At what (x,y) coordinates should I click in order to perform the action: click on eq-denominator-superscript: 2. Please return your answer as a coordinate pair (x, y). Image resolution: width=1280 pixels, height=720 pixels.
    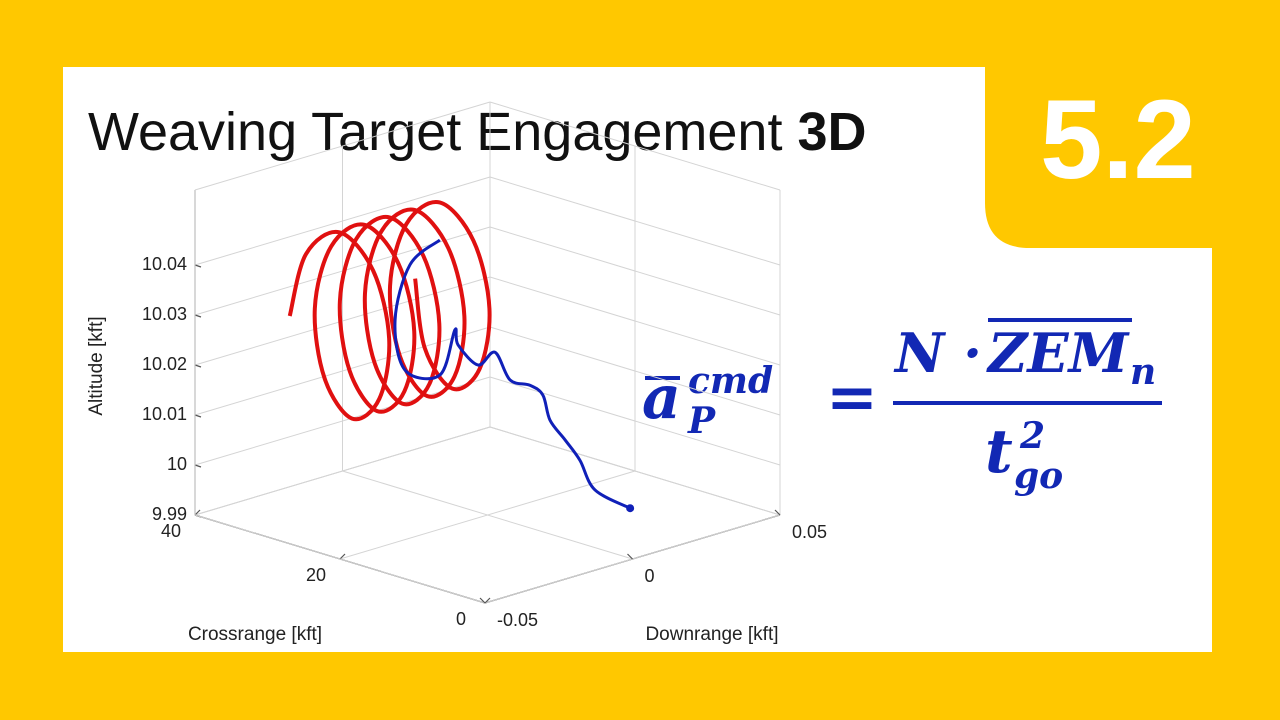
    Looking at the image, I should click on (1032, 436).